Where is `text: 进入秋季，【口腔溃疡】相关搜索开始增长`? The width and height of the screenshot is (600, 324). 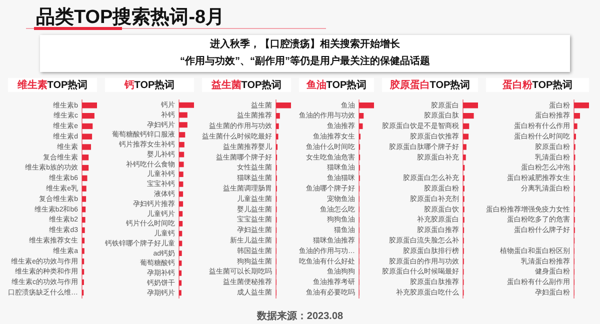 text: 进入秋季，【口腔溃疡】相关搜索开始增长 is located at coordinates (304, 44).